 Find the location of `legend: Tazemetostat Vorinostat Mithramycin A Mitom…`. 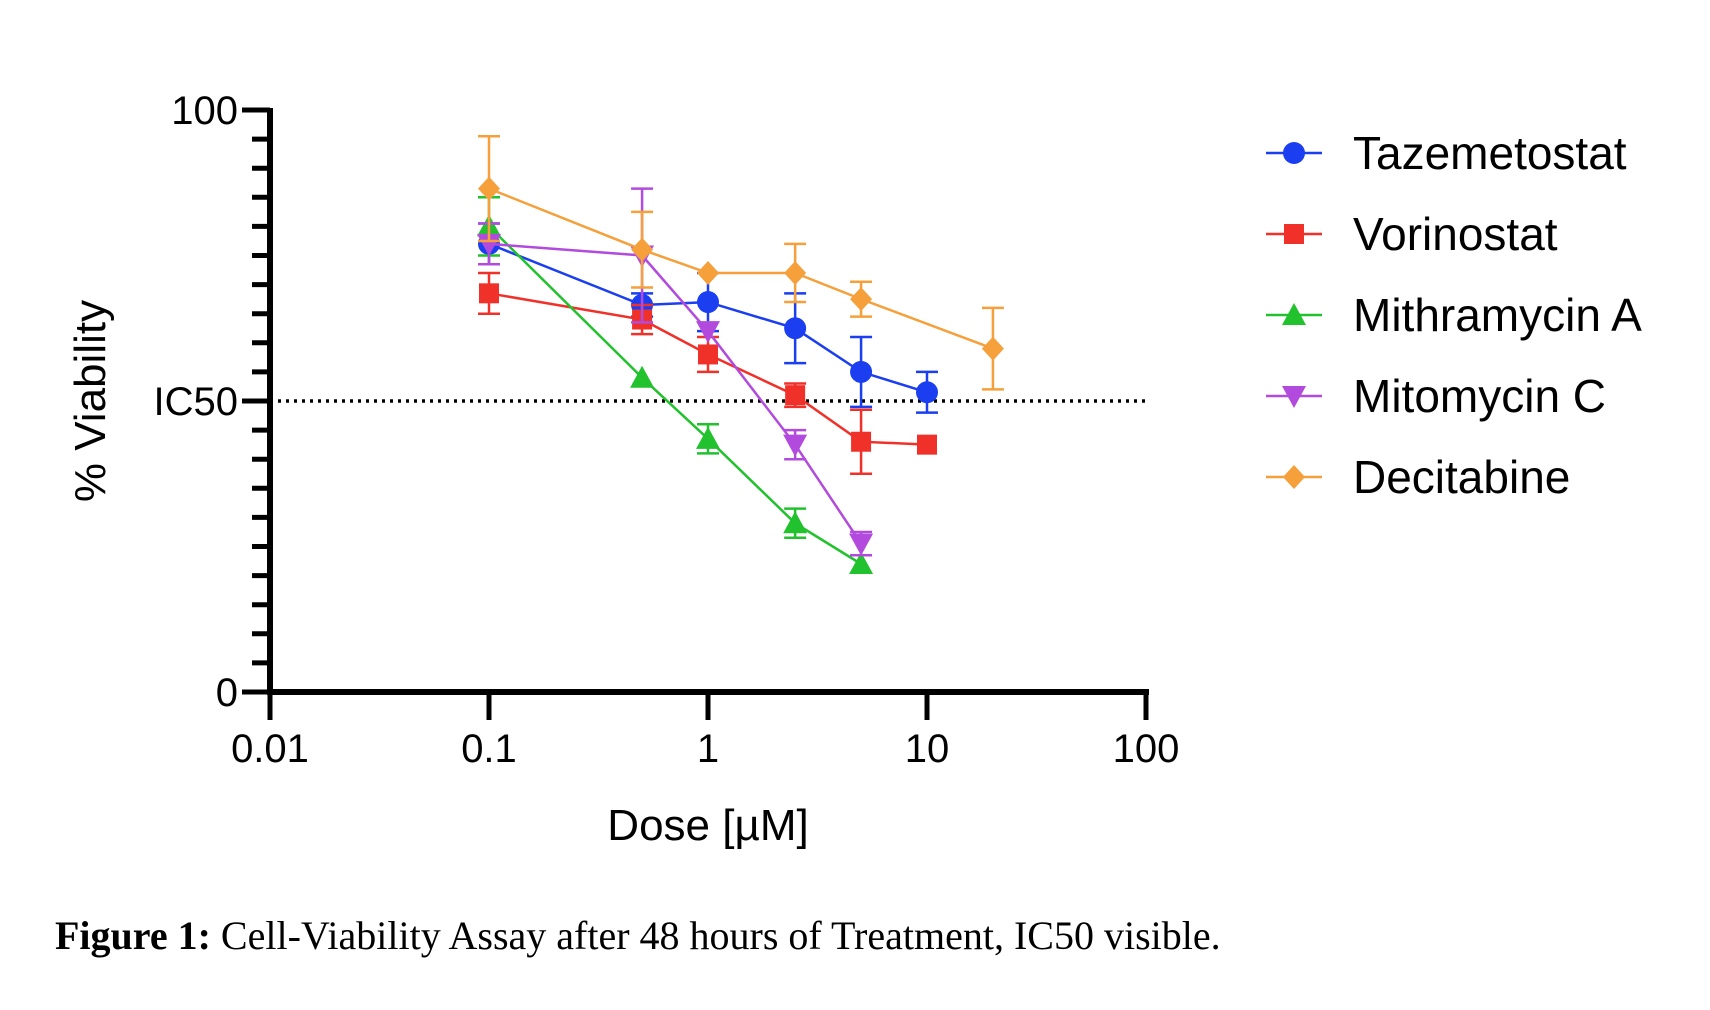

legend: Tazemetostat Vorinostat Mithramycin A Mitom… is located at coordinates (1454, 315).